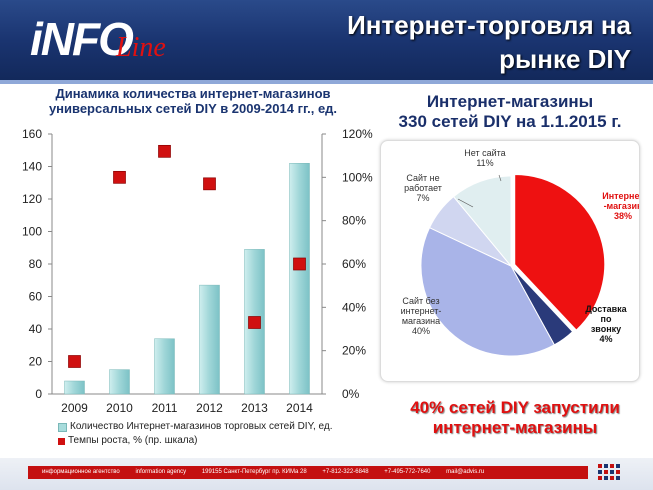 The image size is (653, 490). I want to click on x-tick-label: 2011, so click(165, 408).